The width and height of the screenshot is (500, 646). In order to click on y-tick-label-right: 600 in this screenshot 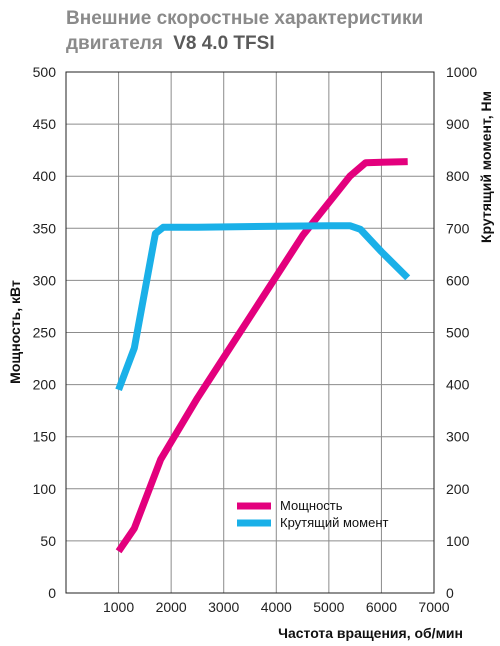, I will do `click(458, 280)`.